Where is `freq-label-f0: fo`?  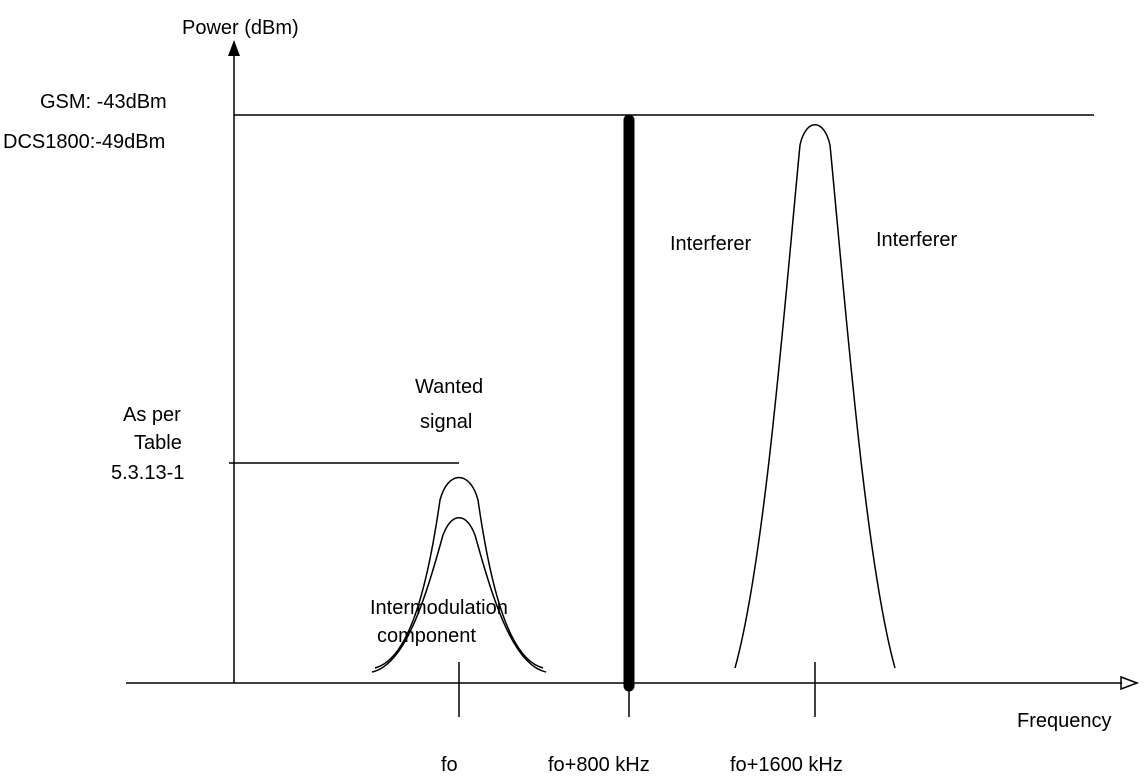 freq-label-f0: fo is located at coordinates (449, 765).